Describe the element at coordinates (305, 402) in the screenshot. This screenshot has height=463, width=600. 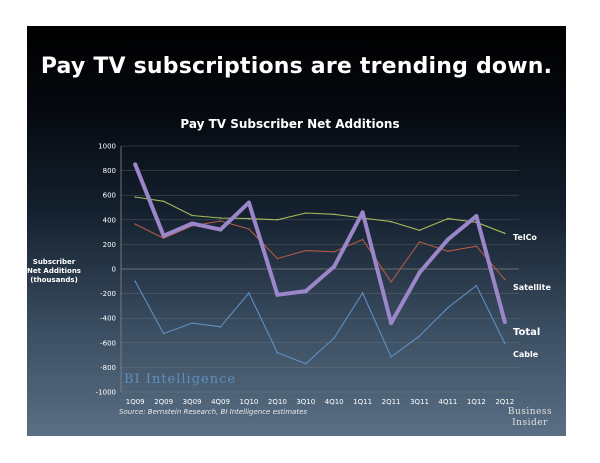
I see `x-tick-label: 3Q10` at that location.